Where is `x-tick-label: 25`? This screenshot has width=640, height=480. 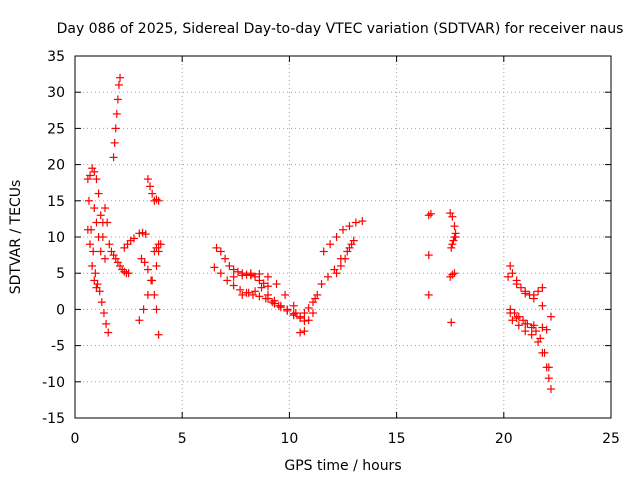
x-tick-label: 25 is located at coordinates (611, 439).